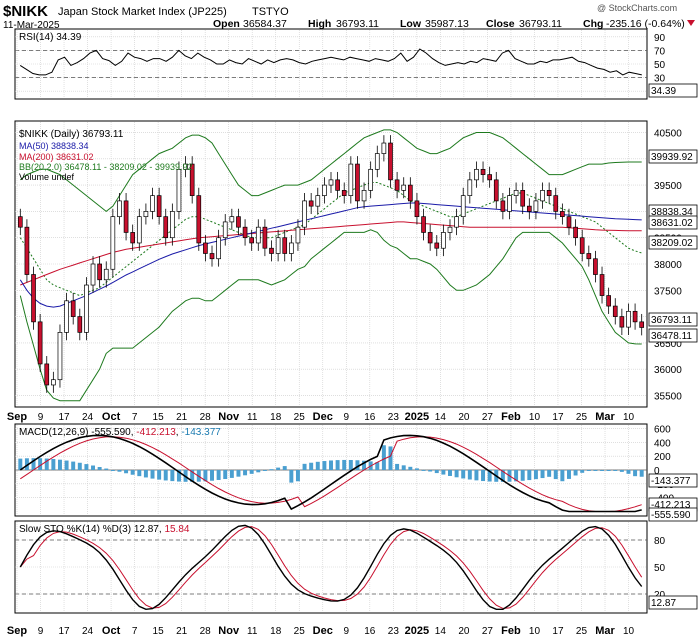 The height and width of the screenshot is (639, 700). Describe the element at coordinates (159, 417) in the screenshot. I see `x-axis-label-6: 15` at that location.